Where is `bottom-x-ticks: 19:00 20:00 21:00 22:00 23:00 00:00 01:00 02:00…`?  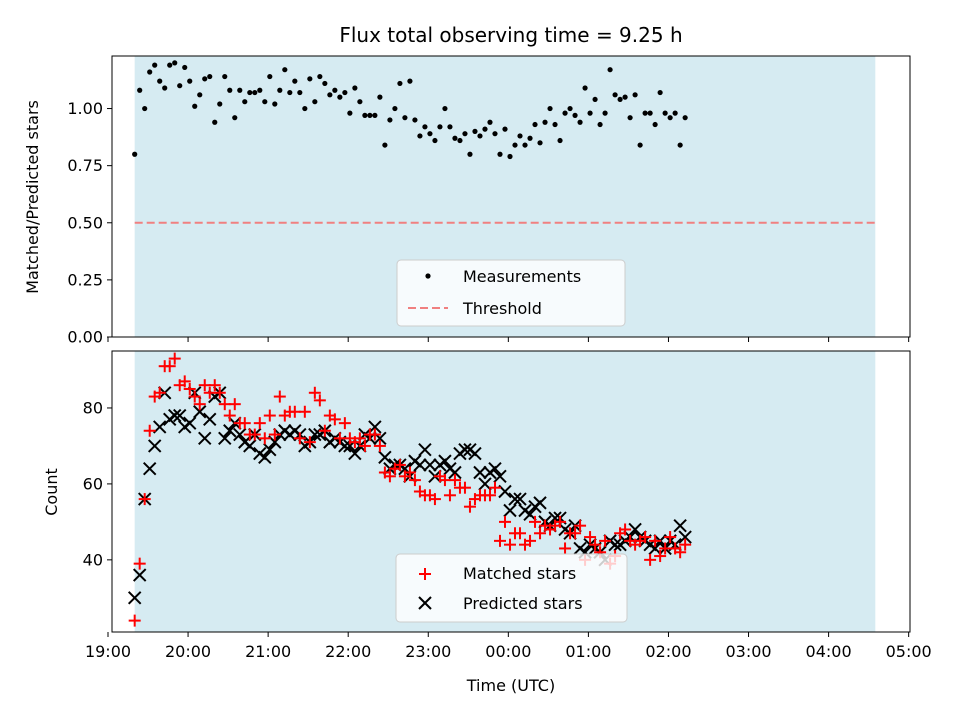
bottom-x-ticks: 19:00 20:00 21:00 22:00 23:00 00:00 01:00 02:00… is located at coordinates (508, 646).